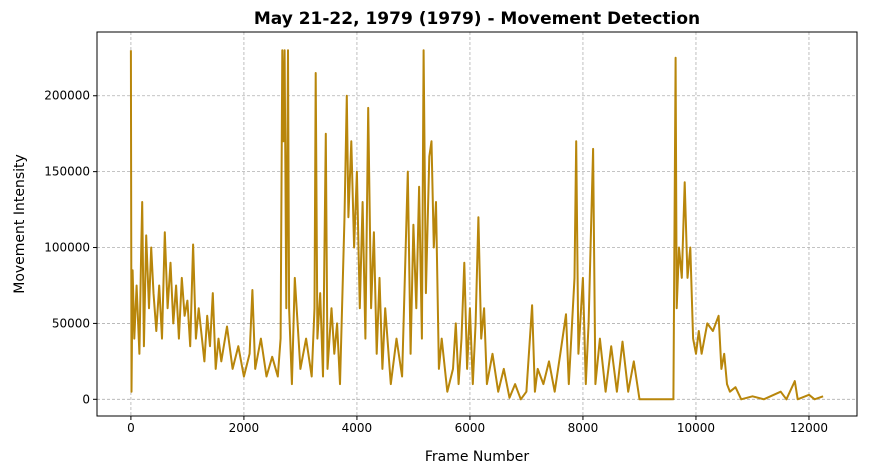  I want to click on x-axis-label: Frame Number, so click(477, 457).